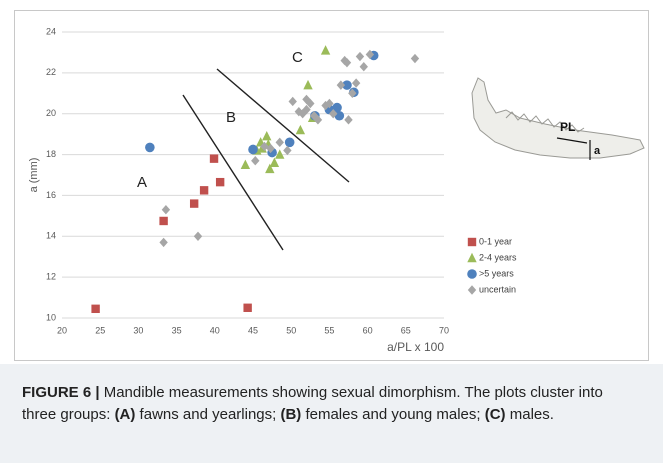 This screenshot has width=663, height=463. What do you see at coordinates (492, 265) in the screenshot?
I see `legend: 0-1 year 2-4 years >5 years uncertain` at bounding box center [492, 265].